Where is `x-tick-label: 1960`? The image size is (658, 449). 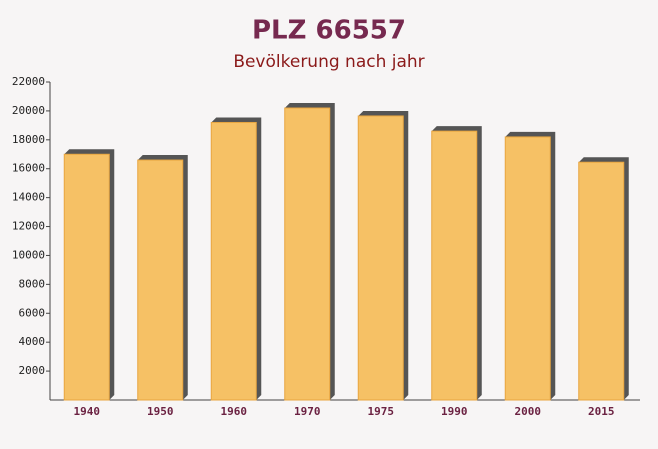
x-tick-label: 1960 is located at coordinates (234, 411).